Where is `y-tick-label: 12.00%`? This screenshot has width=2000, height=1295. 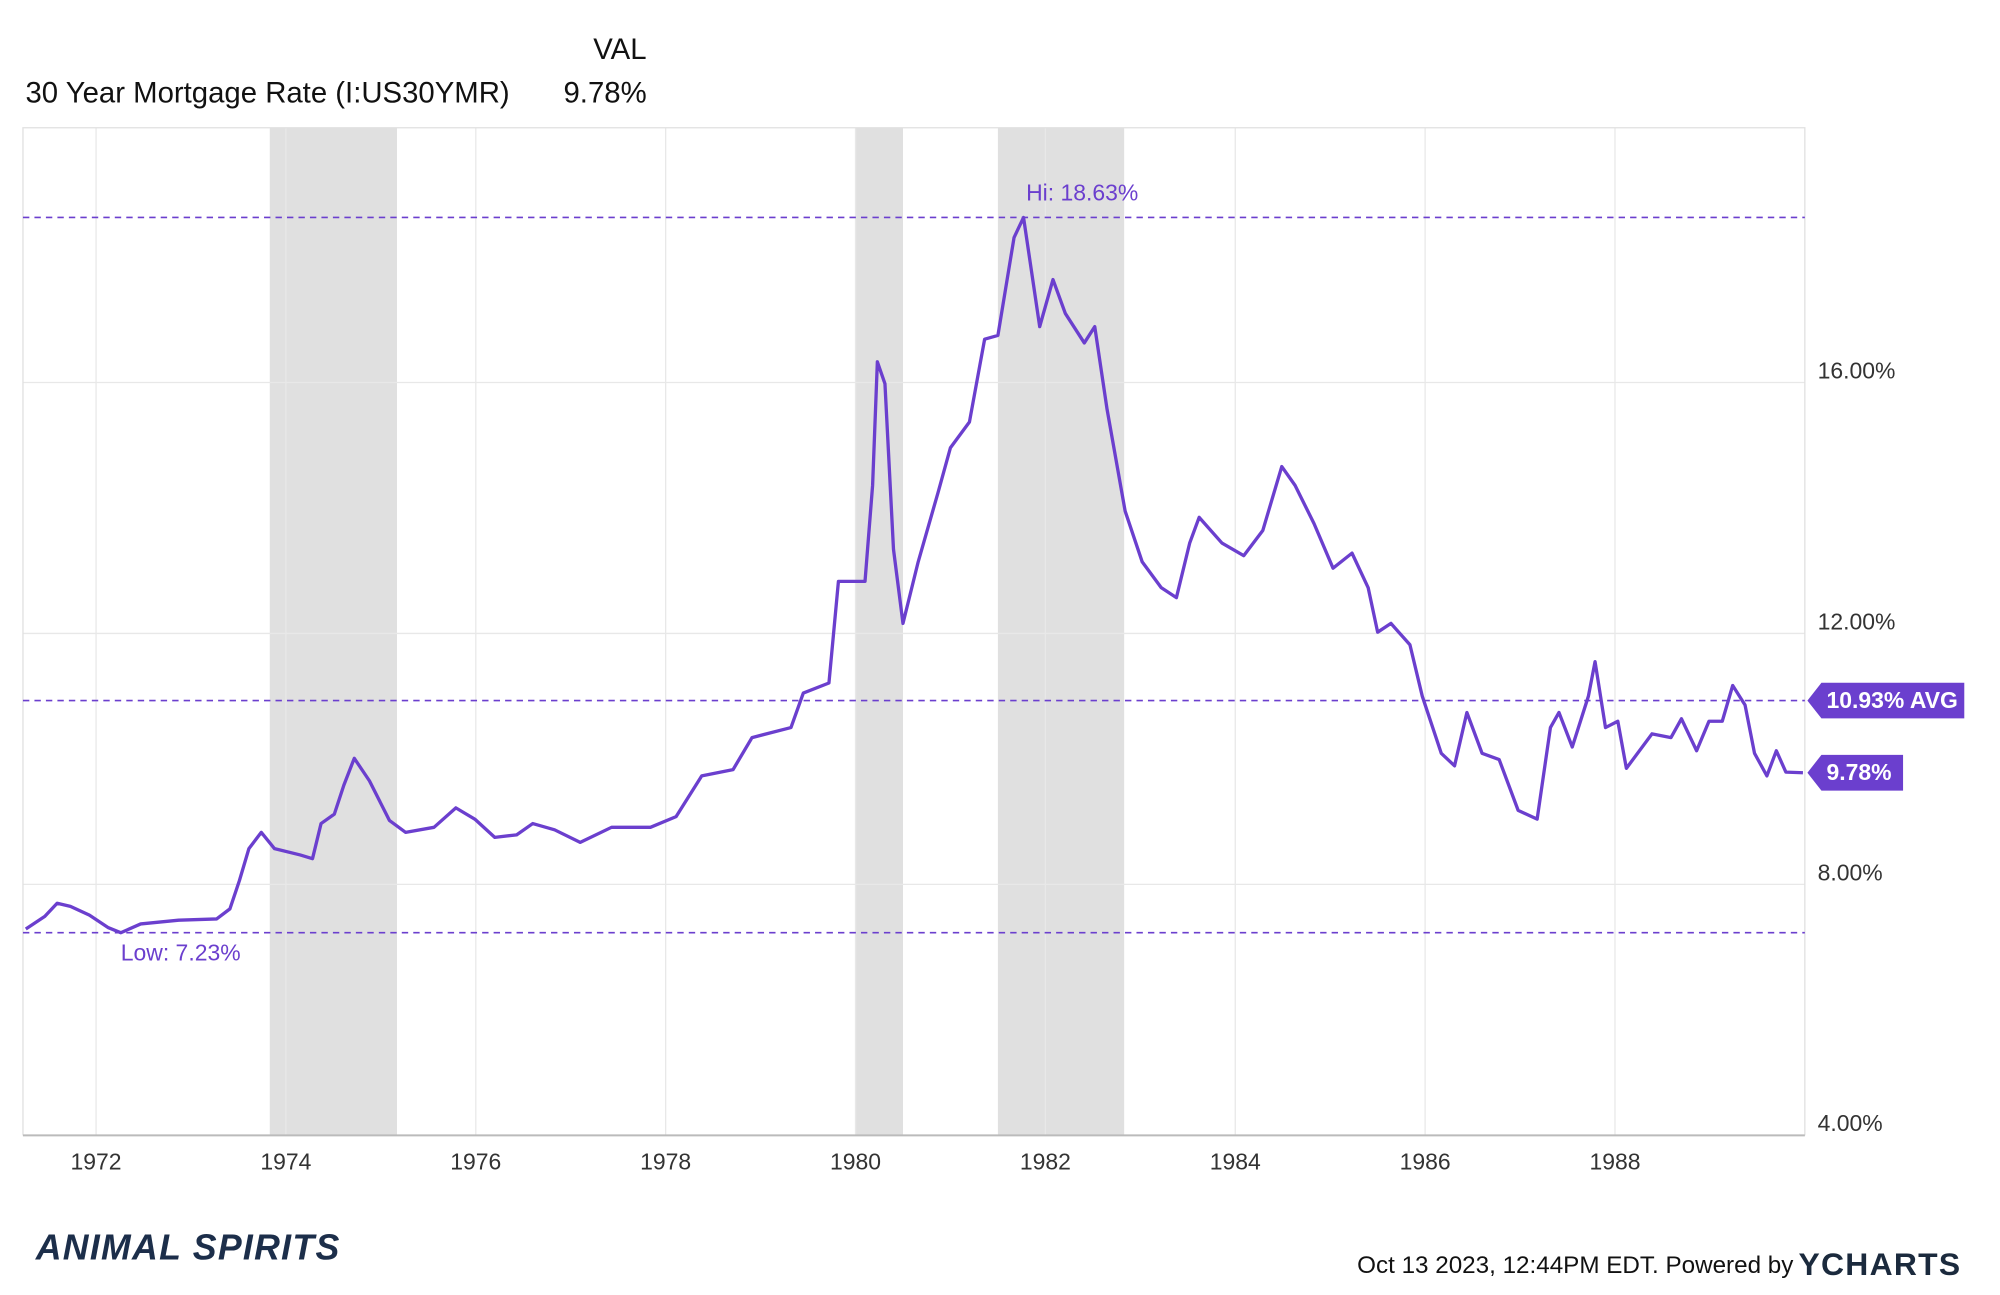 y-tick-label: 12.00% is located at coordinates (1857, 621).